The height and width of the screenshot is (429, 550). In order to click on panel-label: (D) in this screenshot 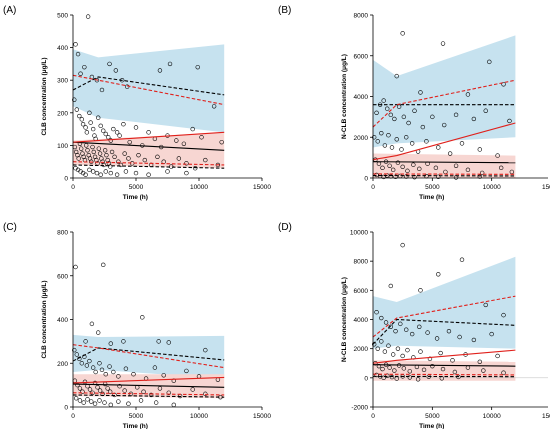, I will do `click(285, 227)`.